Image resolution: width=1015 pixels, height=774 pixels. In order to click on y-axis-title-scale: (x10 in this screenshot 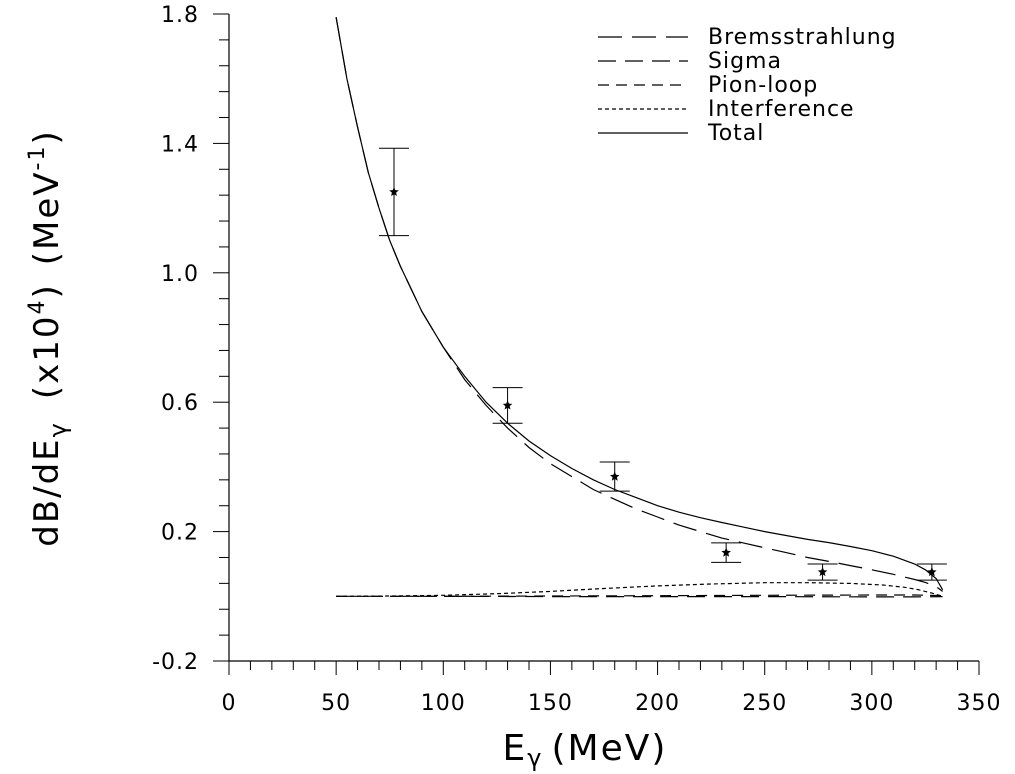, I will do `click(47, 356)`.